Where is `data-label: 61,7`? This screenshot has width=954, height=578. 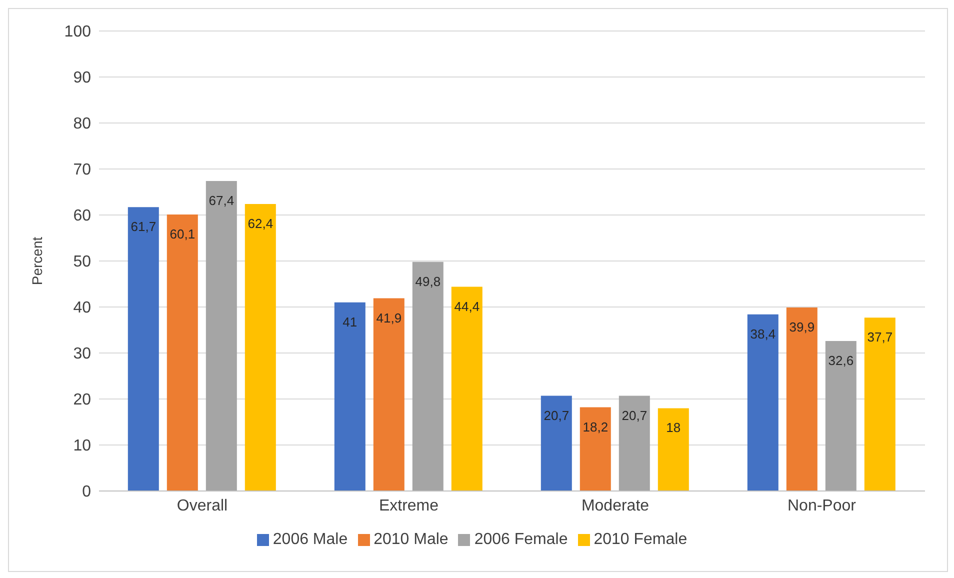
data-label: 61,7 is located at coordinates (143, 226).